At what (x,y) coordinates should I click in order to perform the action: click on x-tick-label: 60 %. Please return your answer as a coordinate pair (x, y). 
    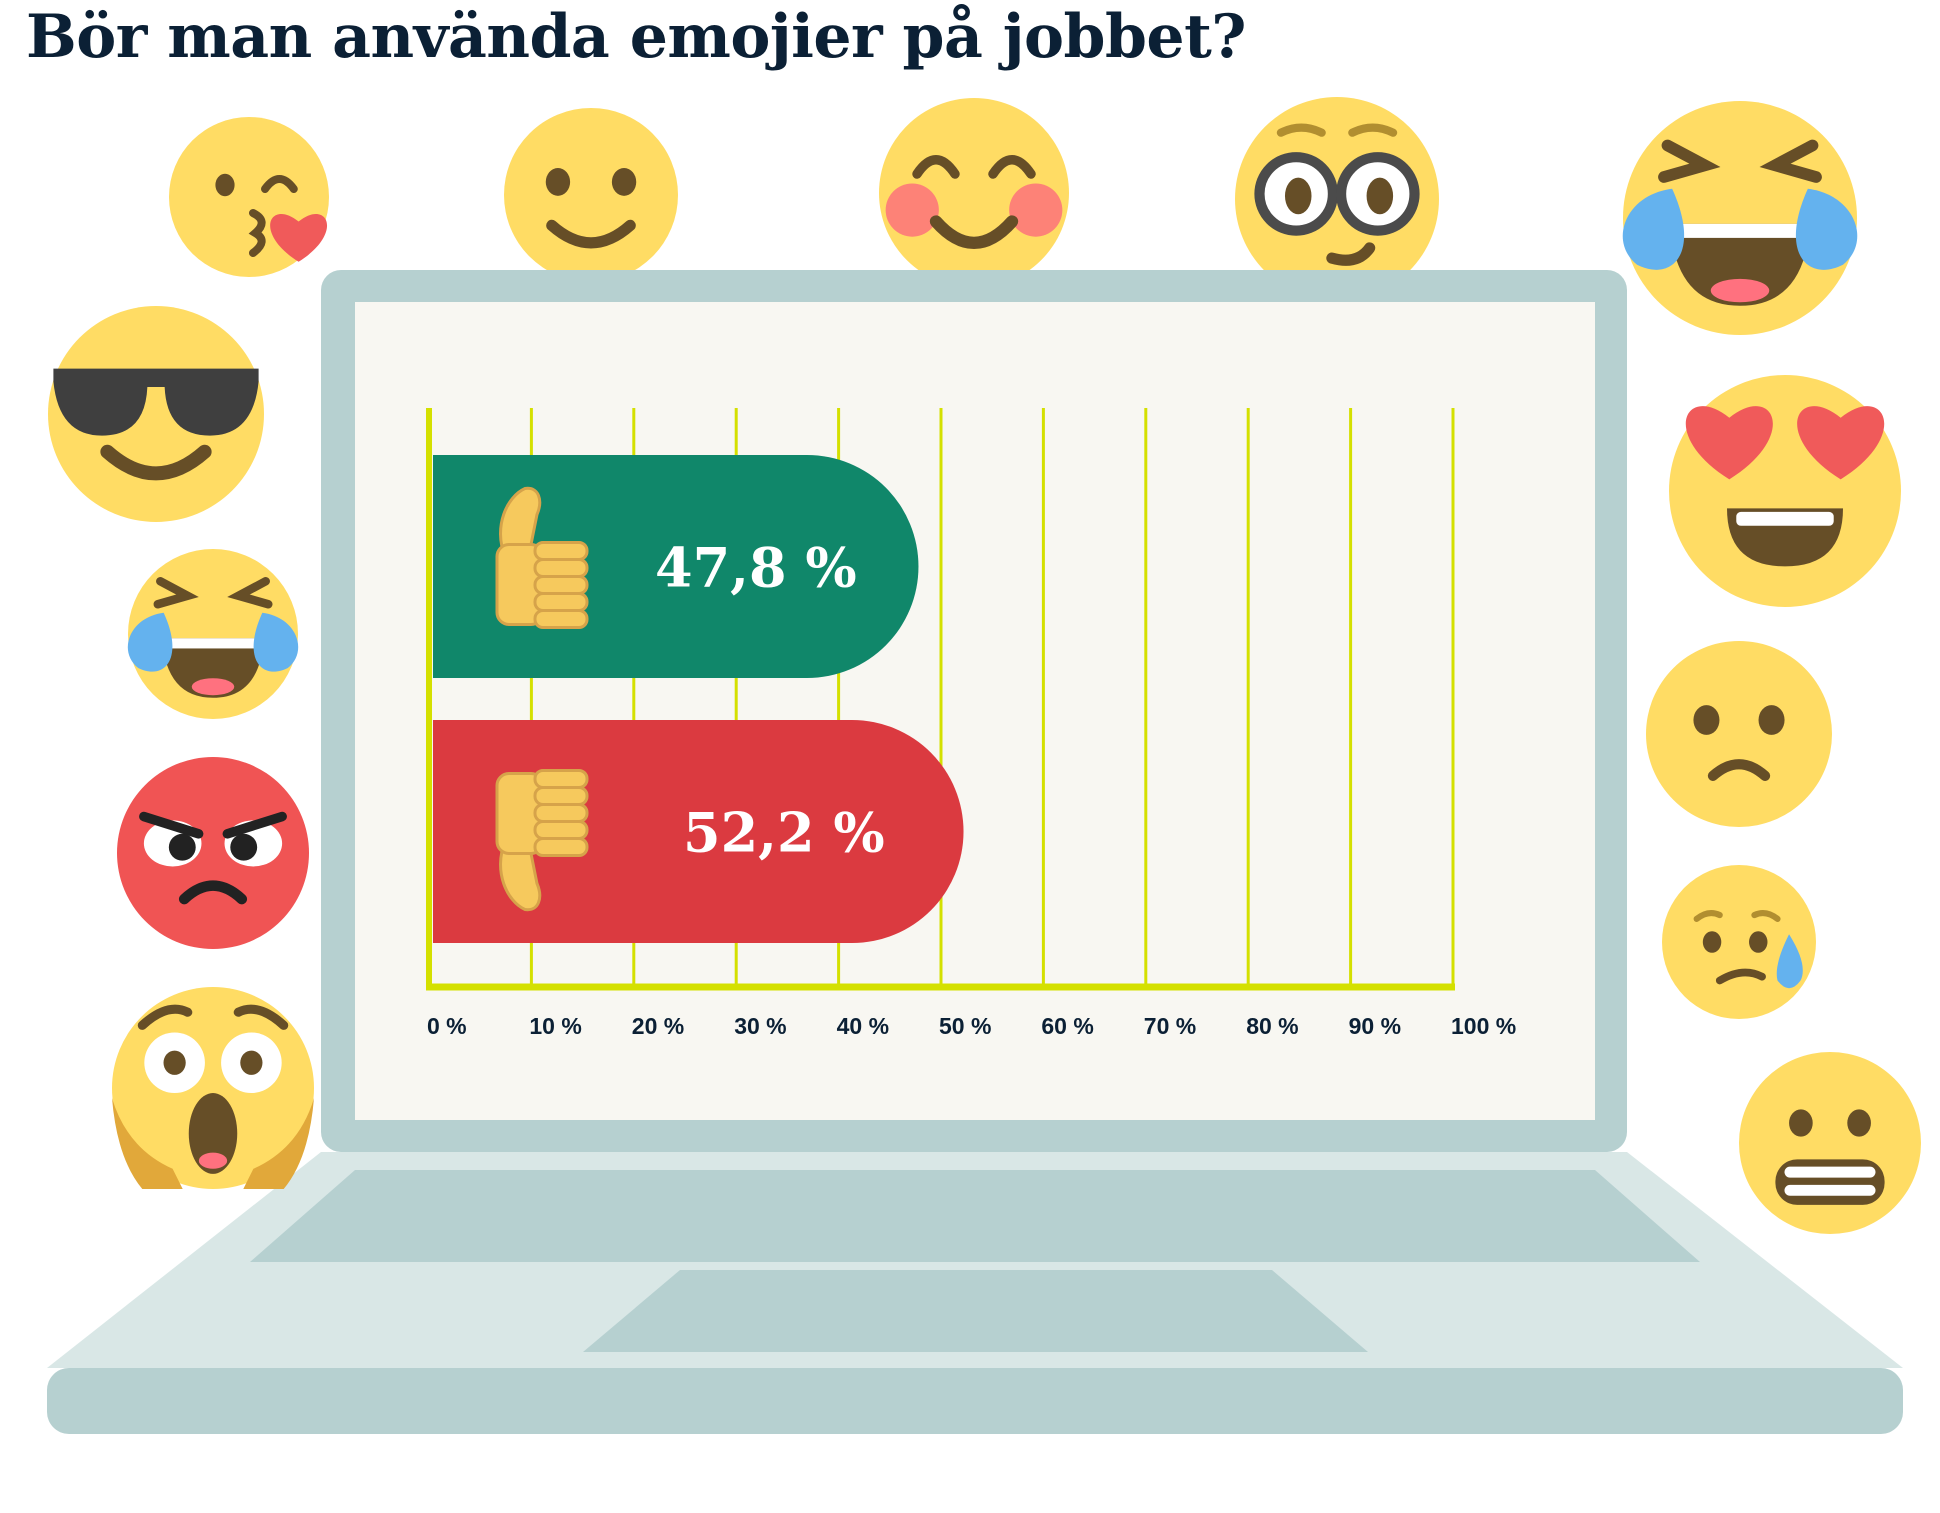
    Looking at the image, I should click on (1067, 1026).